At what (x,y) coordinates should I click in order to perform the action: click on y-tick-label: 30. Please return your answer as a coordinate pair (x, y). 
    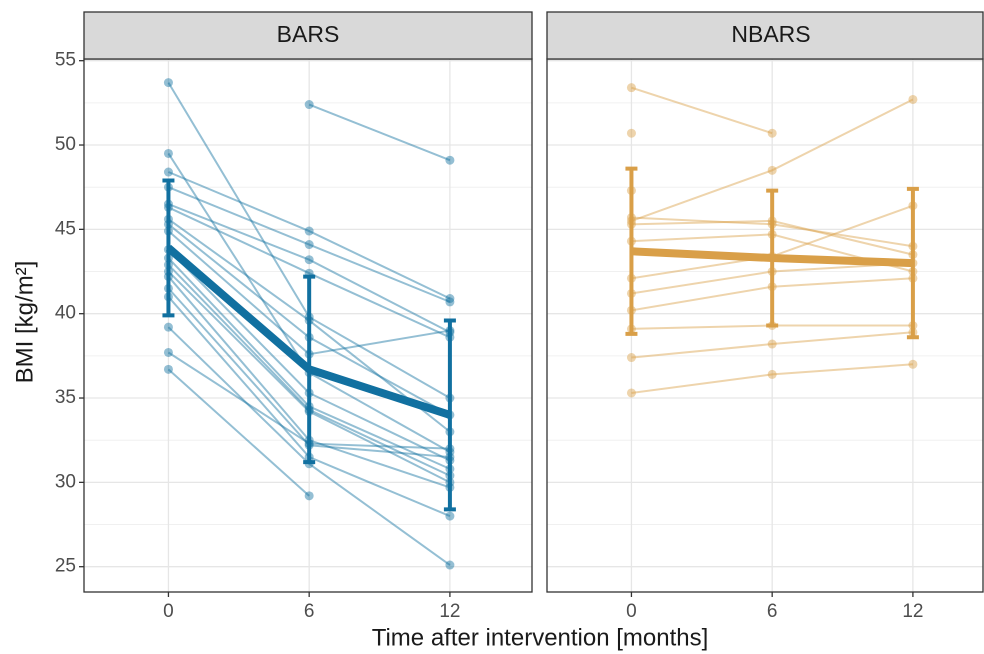
    Looking at the image, I should click on (65, 481).